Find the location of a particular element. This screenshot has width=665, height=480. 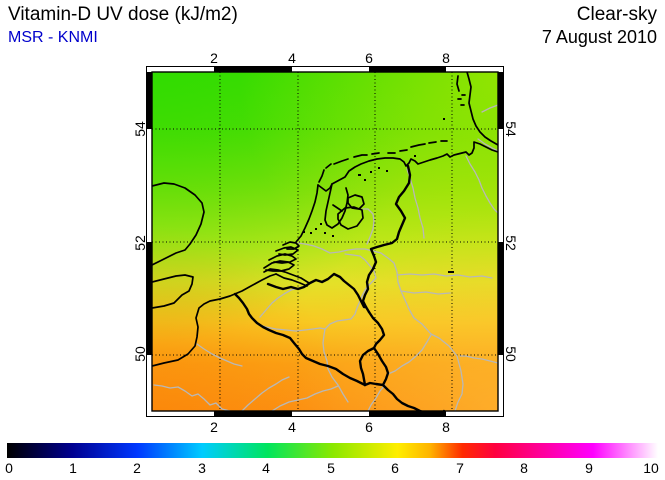

lon-tick-top-4: 4 is located at coordinates (292, 58).